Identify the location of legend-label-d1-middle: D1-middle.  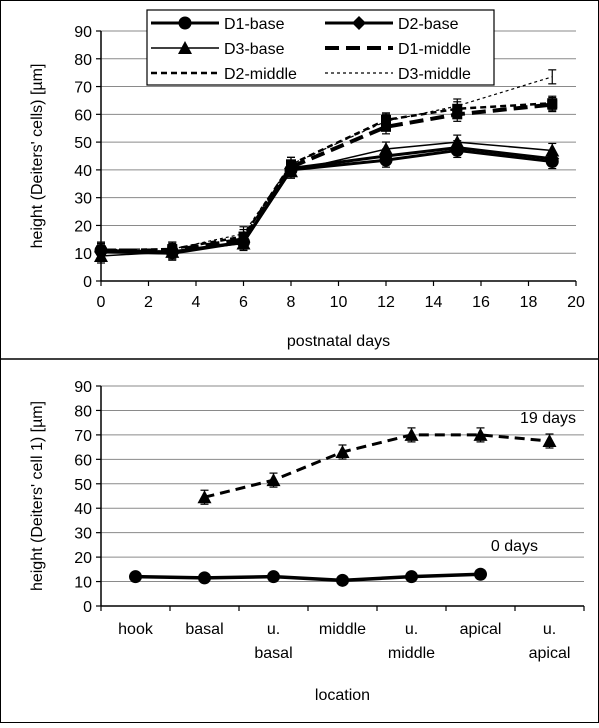
(434, 49).